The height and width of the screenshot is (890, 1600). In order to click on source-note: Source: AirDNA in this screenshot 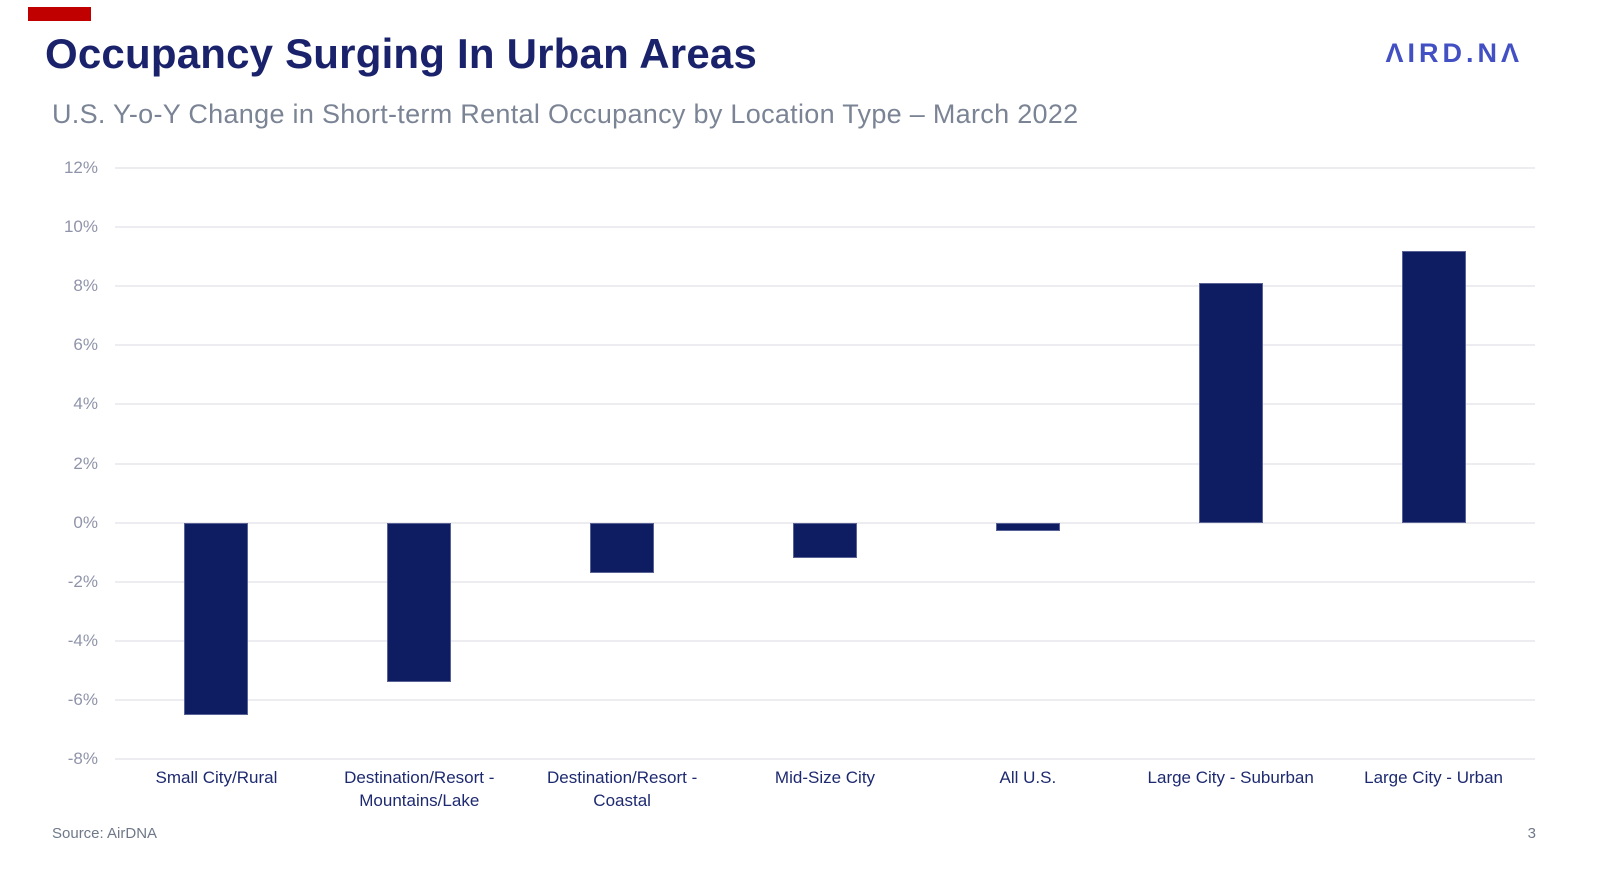, I will do `click(105, 833)`.